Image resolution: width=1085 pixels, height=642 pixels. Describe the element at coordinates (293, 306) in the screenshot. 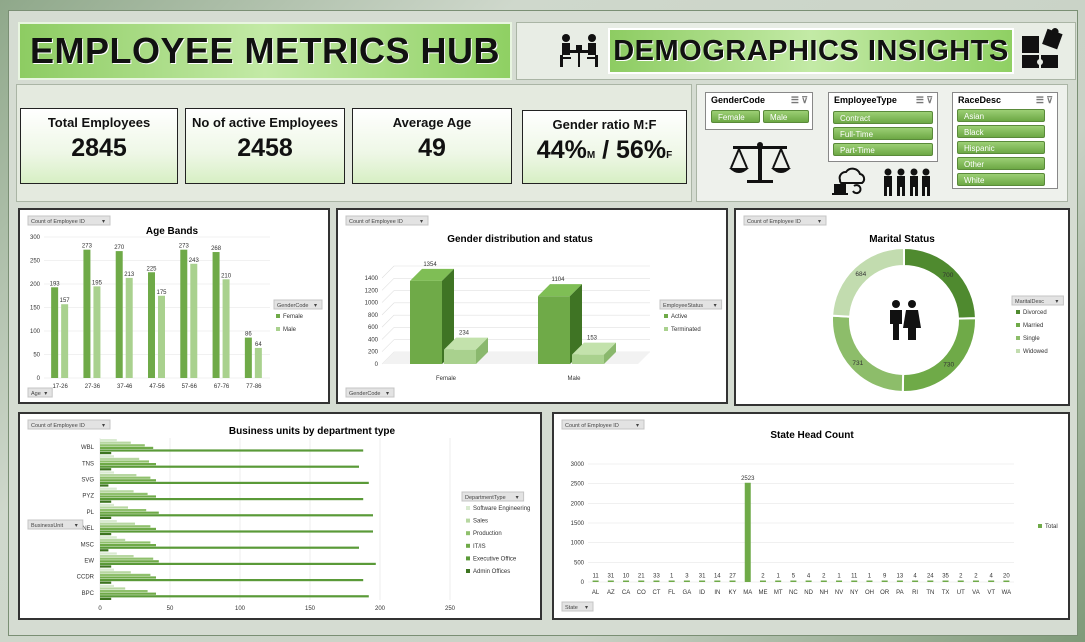

I see `legend-field-button-label: GenderCode` at that location.